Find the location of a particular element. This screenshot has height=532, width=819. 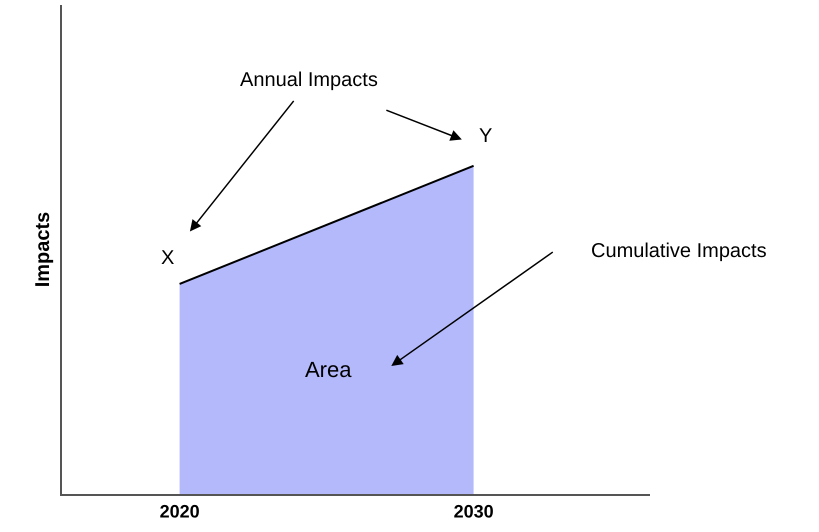

annotation: Cumulative Impacts is located at coordinates (679, 251).